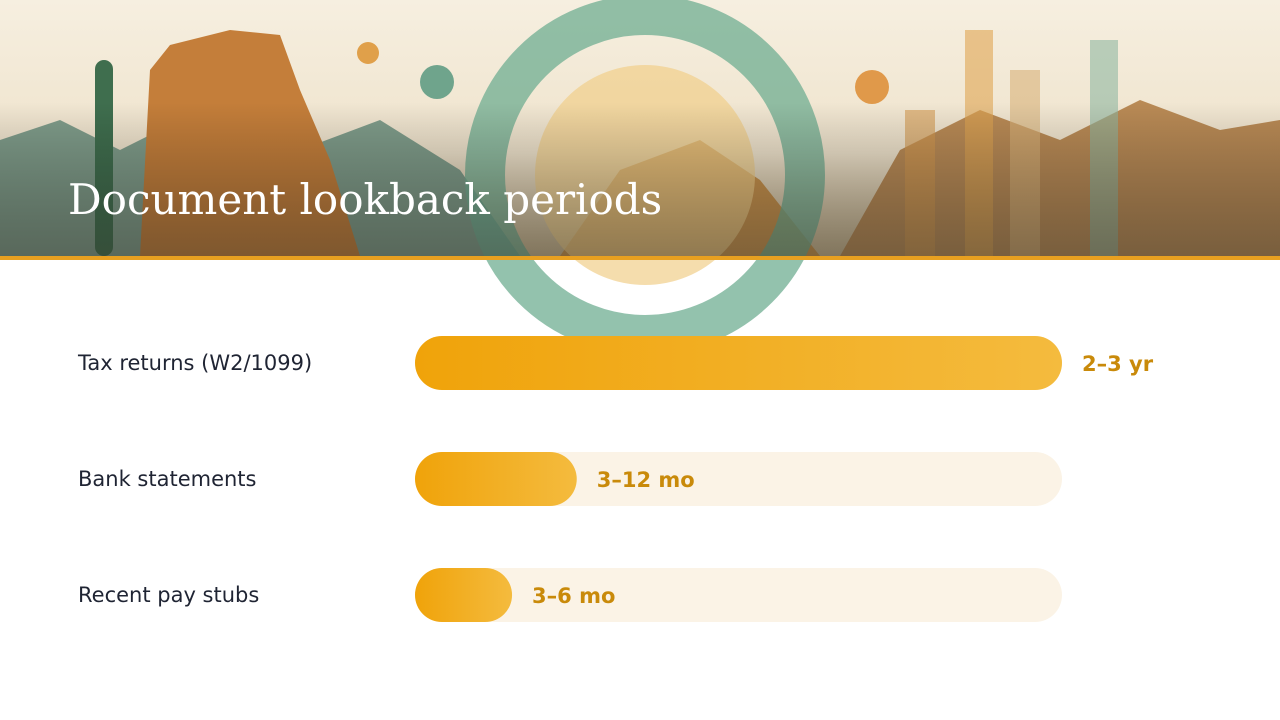 This screenshot has height=720, width=1280. What do you see at coordinates (194, 363) in the screenshot?
I see `category-label: Tax returns (W2/1099)` at bounding box center [194, 363].